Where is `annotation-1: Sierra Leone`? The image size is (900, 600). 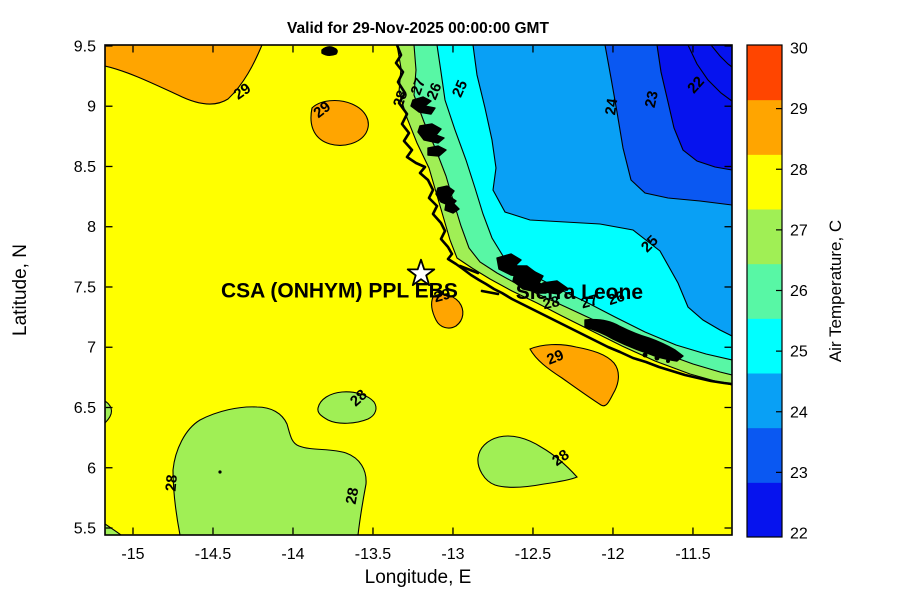
annotation-1: Sierra Leone is located at coordinates (579, 292).